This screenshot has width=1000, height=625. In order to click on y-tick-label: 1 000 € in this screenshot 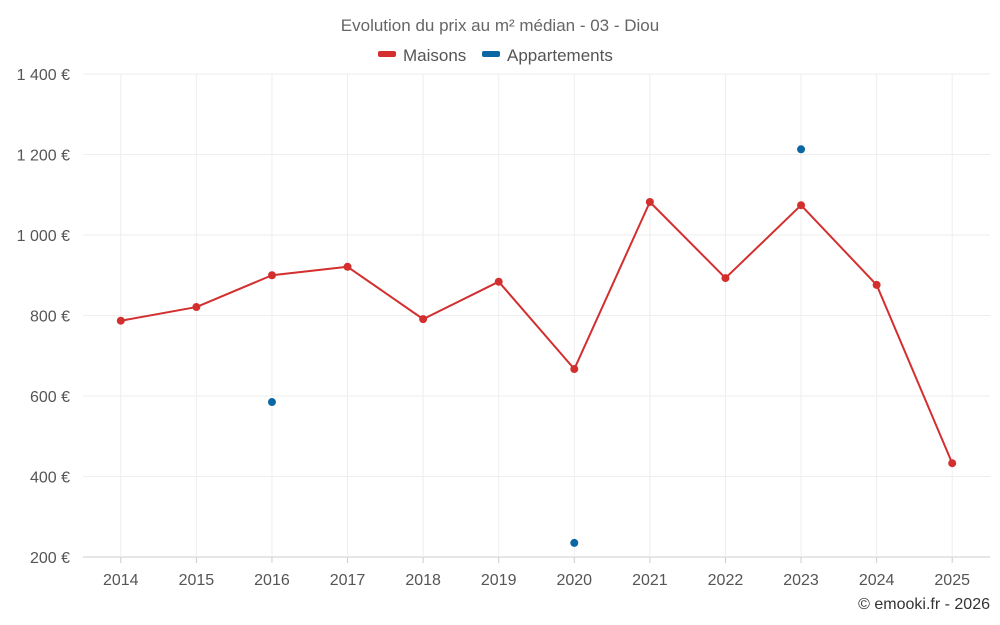, I will do `click(43, 236)`.